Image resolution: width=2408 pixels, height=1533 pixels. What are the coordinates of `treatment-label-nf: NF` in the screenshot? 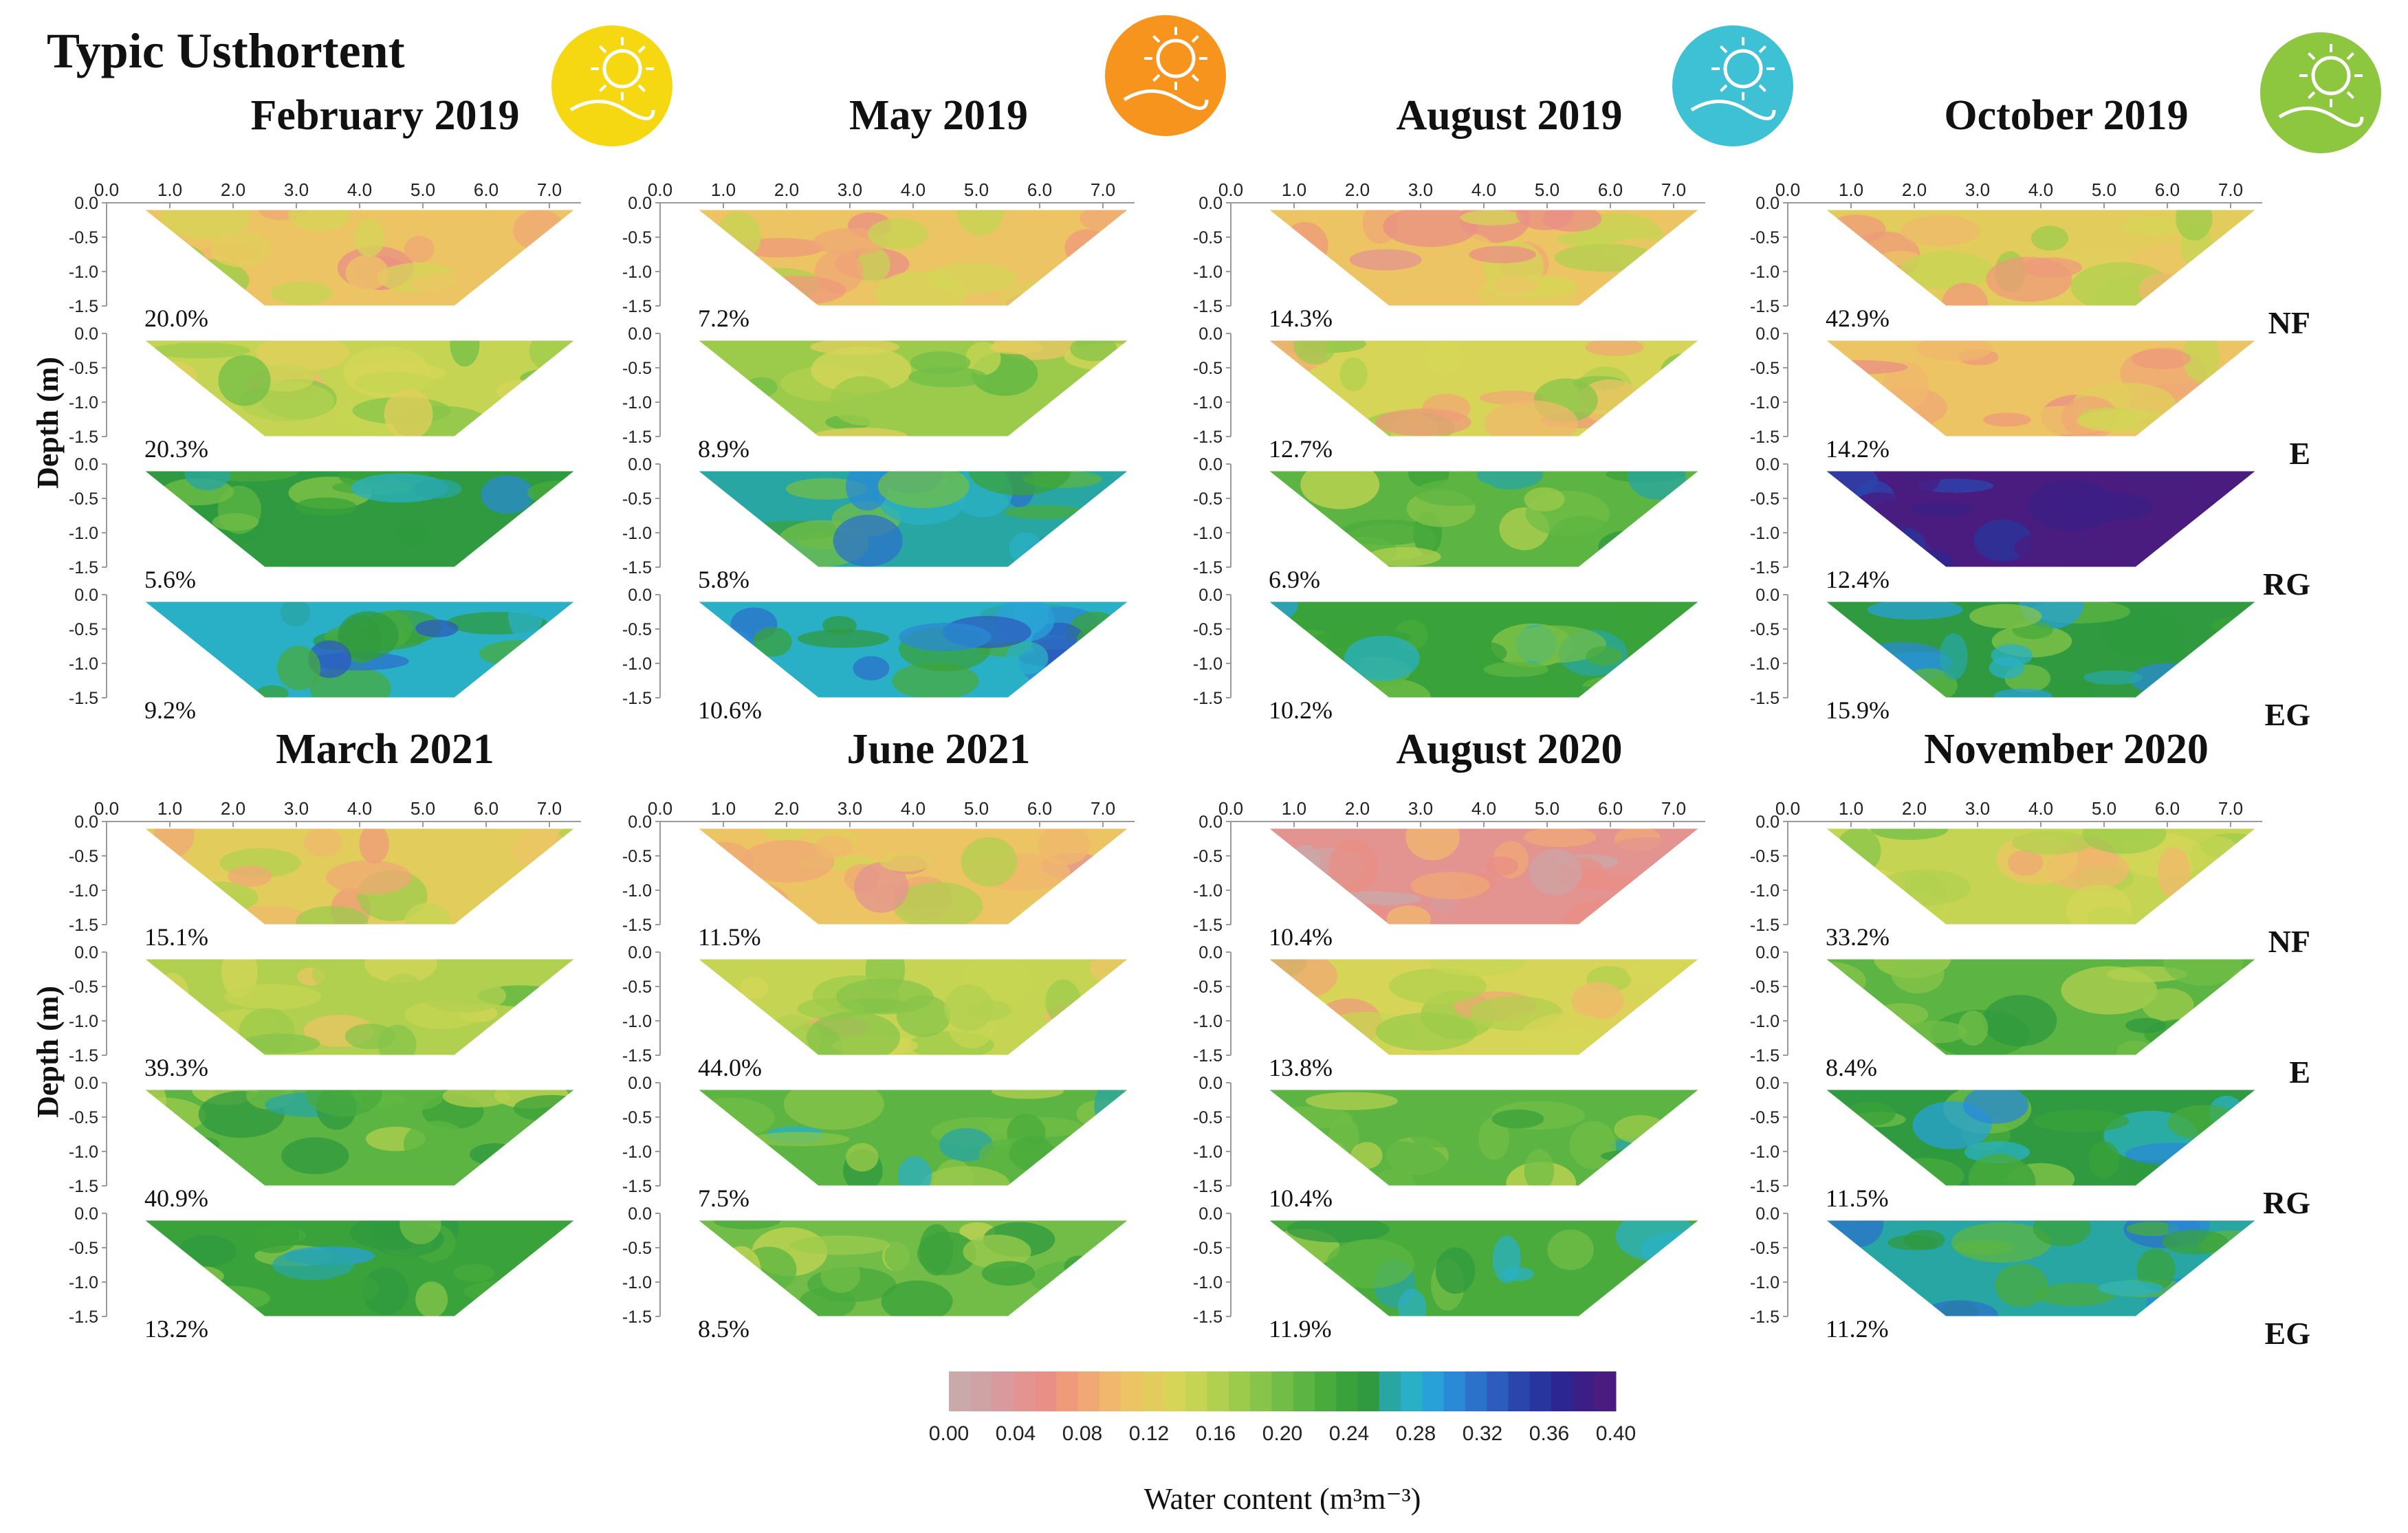 It's located at (2289, 941).